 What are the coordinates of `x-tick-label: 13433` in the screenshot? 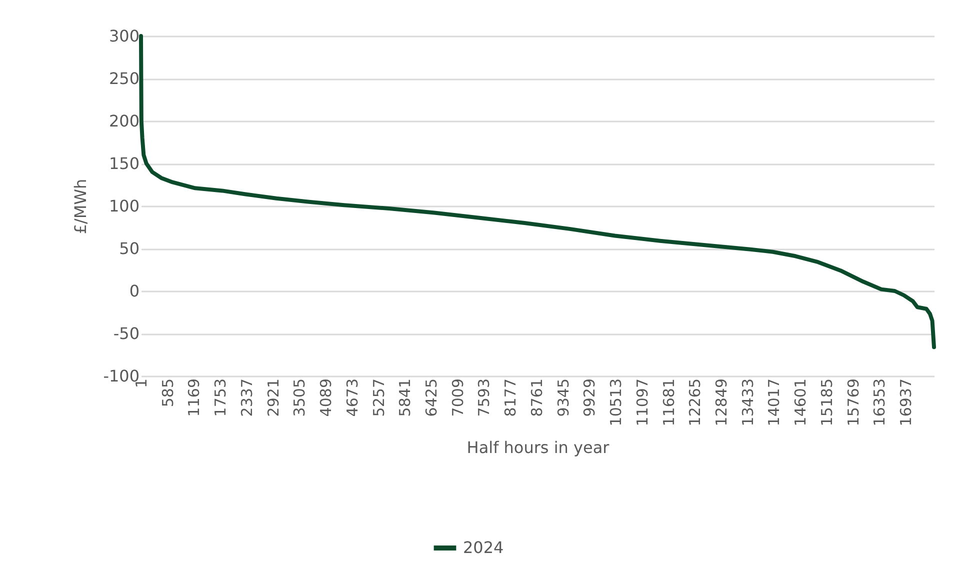 It's located at (747, 402).